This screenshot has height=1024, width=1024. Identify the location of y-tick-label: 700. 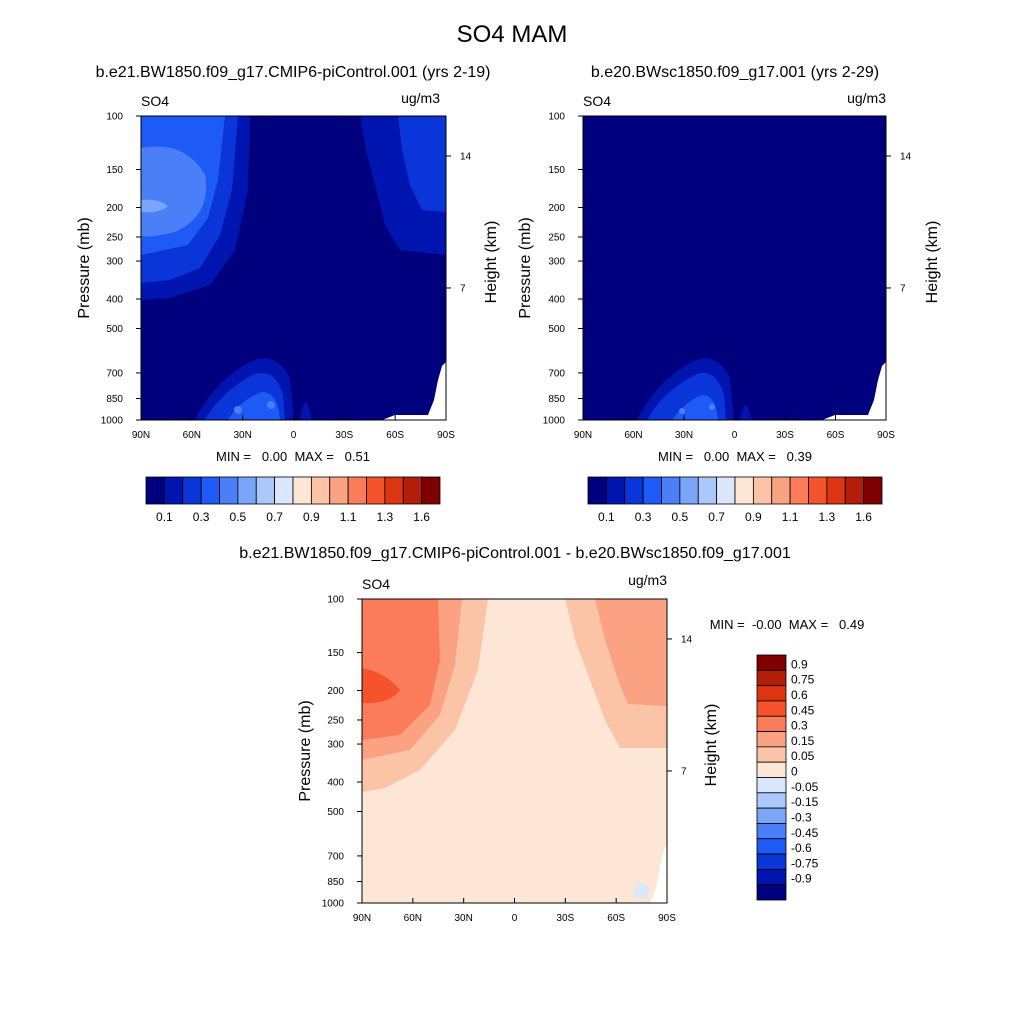
(556, 373).